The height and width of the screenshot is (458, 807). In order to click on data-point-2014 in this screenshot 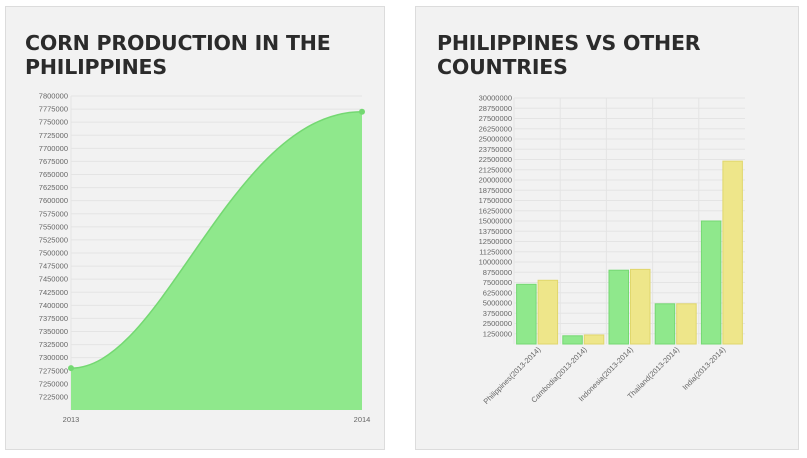, I will do `click(362, 111)`.